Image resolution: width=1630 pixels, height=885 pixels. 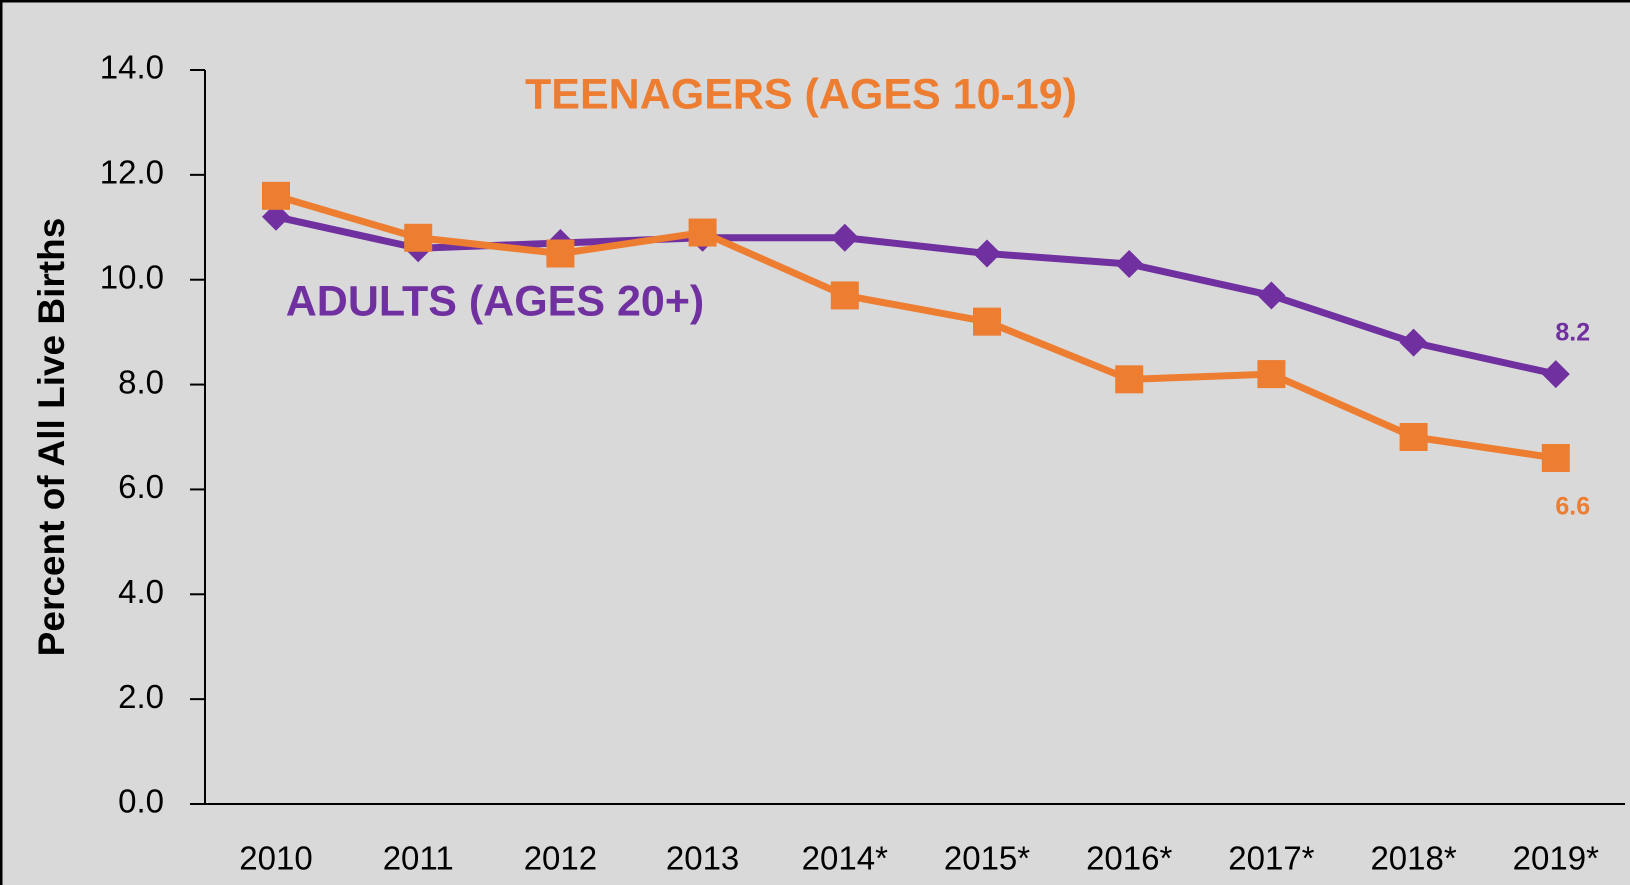 What do you see at coordinates (132, 172) in the screenshot?
I see `y-tick-label: 12.0` at bounding box center [132, 172].